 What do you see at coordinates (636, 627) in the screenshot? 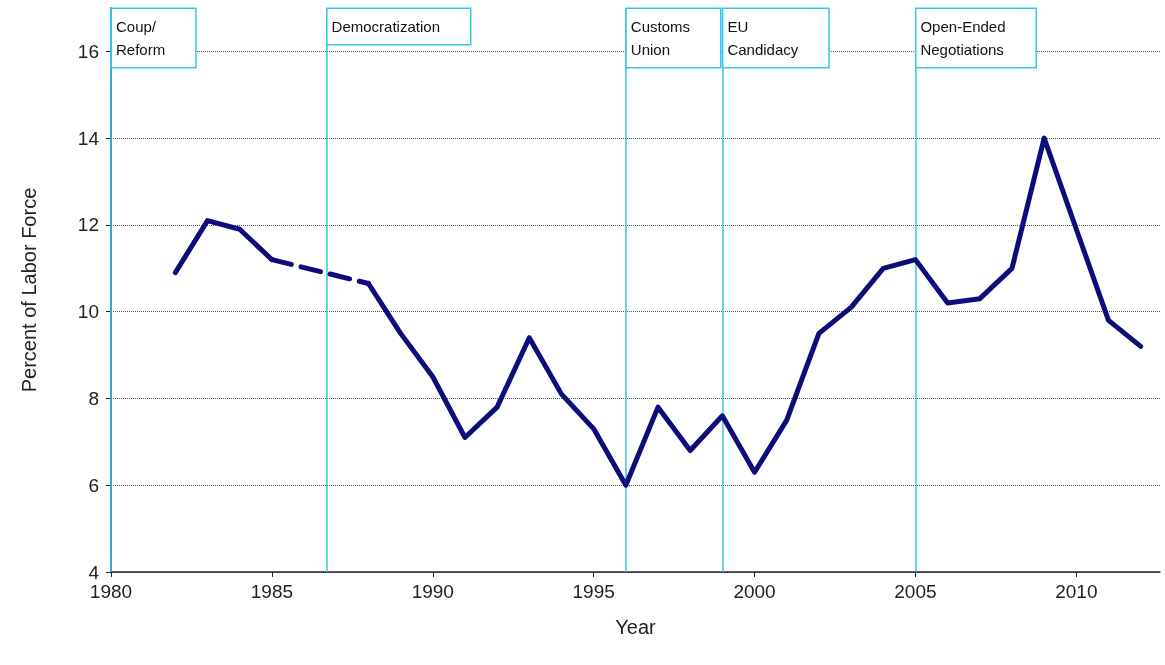
I see `x-axis-title: Year` at bounding box center [636, 627].